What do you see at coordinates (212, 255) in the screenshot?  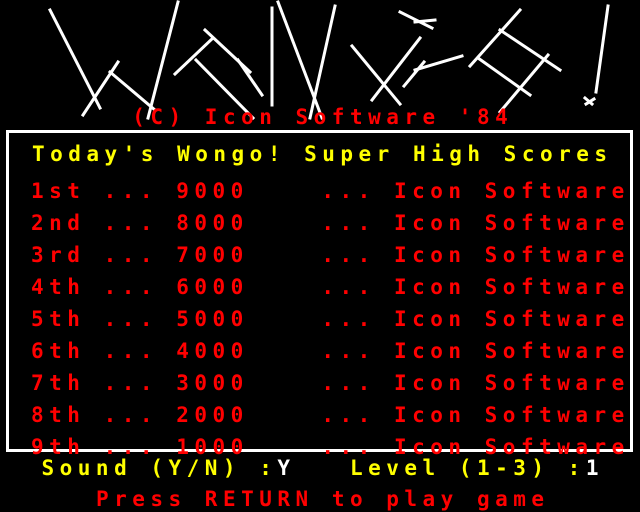 I see `score-points: 7000` at bounding box center [212, 255].